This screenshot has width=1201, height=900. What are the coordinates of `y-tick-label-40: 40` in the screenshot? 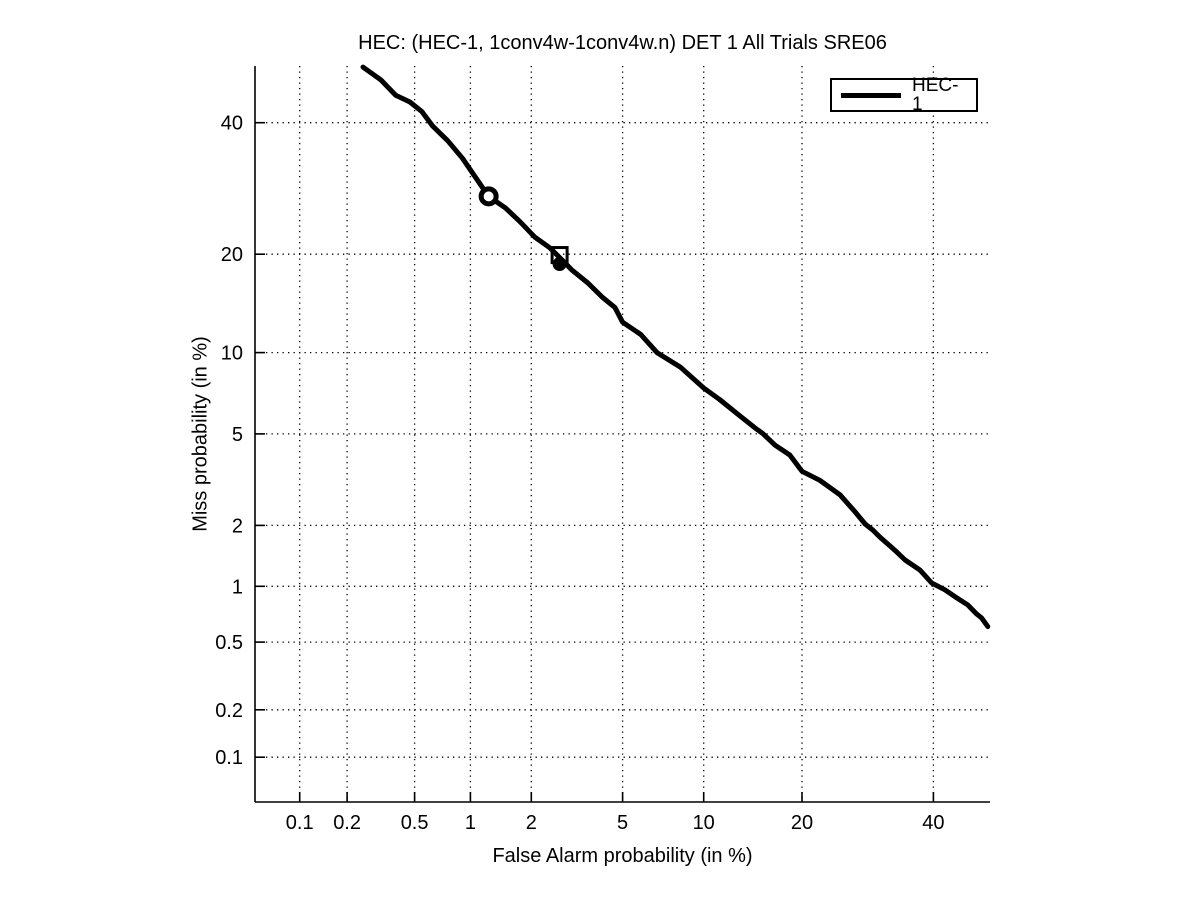 It's located at (232, 124).